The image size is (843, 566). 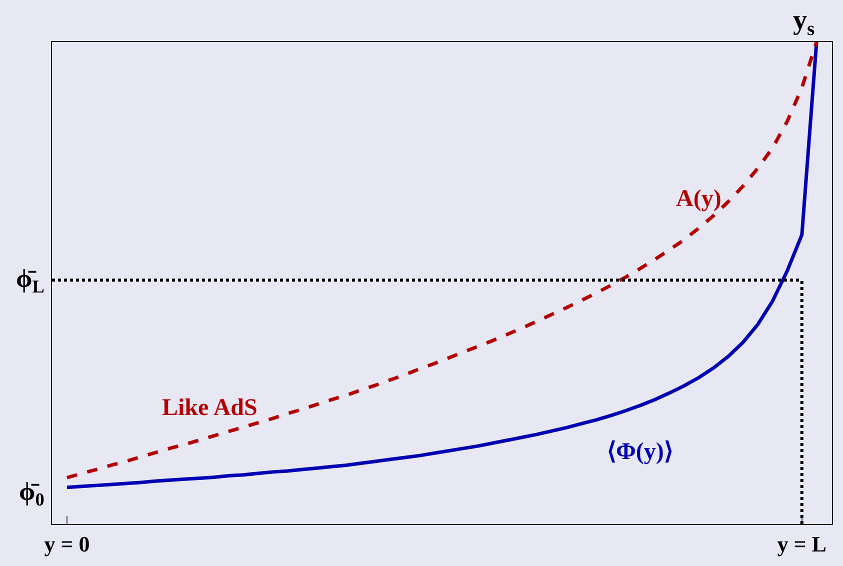 I want to click on x-tick-label: y = 0, so click(x=67, y=543).